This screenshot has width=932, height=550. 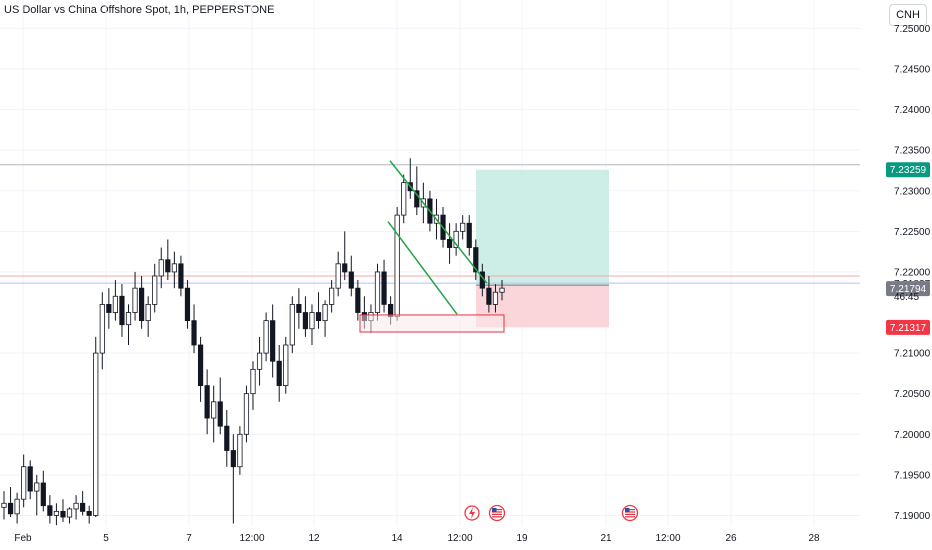 What do you see at coordinates (422, 268) in the screenshot?
I see `channel-lower-line` at bounding box center [422, 268].